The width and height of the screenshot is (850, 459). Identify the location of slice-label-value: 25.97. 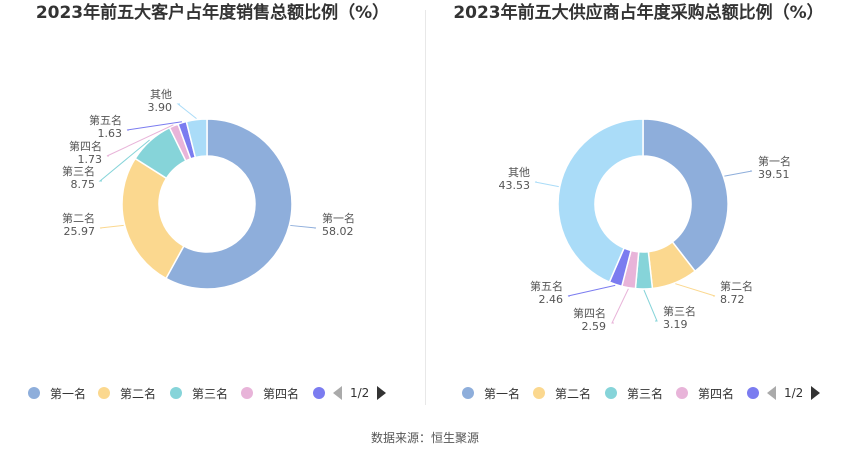
(80, 231).